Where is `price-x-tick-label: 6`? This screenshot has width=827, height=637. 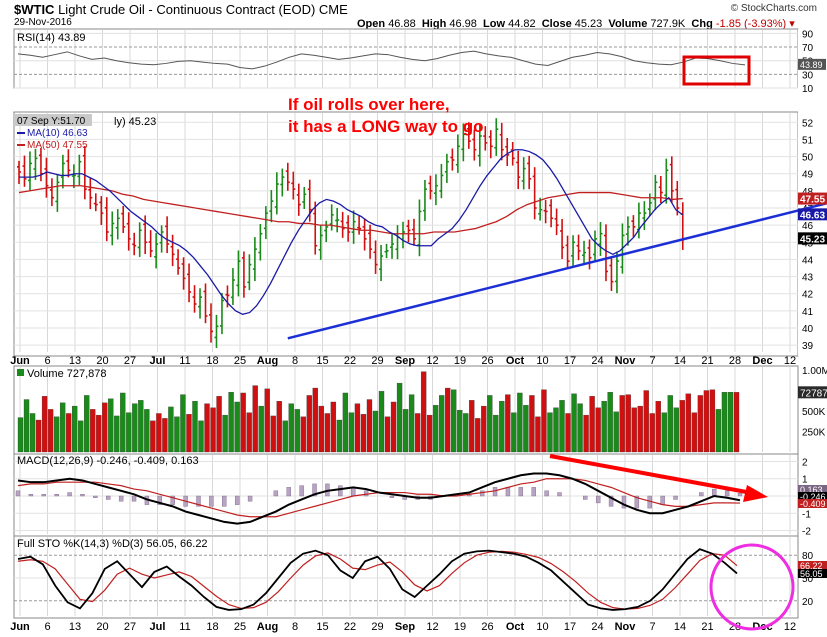 price-x-tick-label: 6 is located at coordinates (47, 361).